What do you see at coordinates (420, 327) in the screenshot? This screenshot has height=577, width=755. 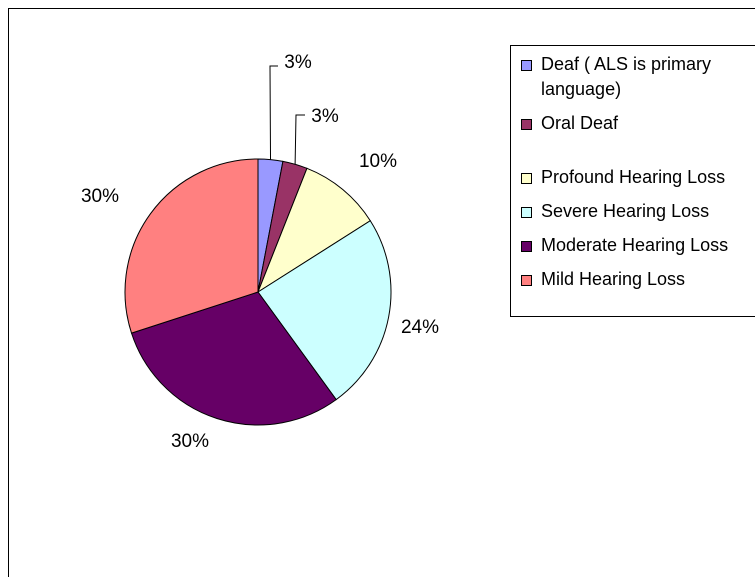 I see `data-label: 24%` at bounding box center [420, 327].